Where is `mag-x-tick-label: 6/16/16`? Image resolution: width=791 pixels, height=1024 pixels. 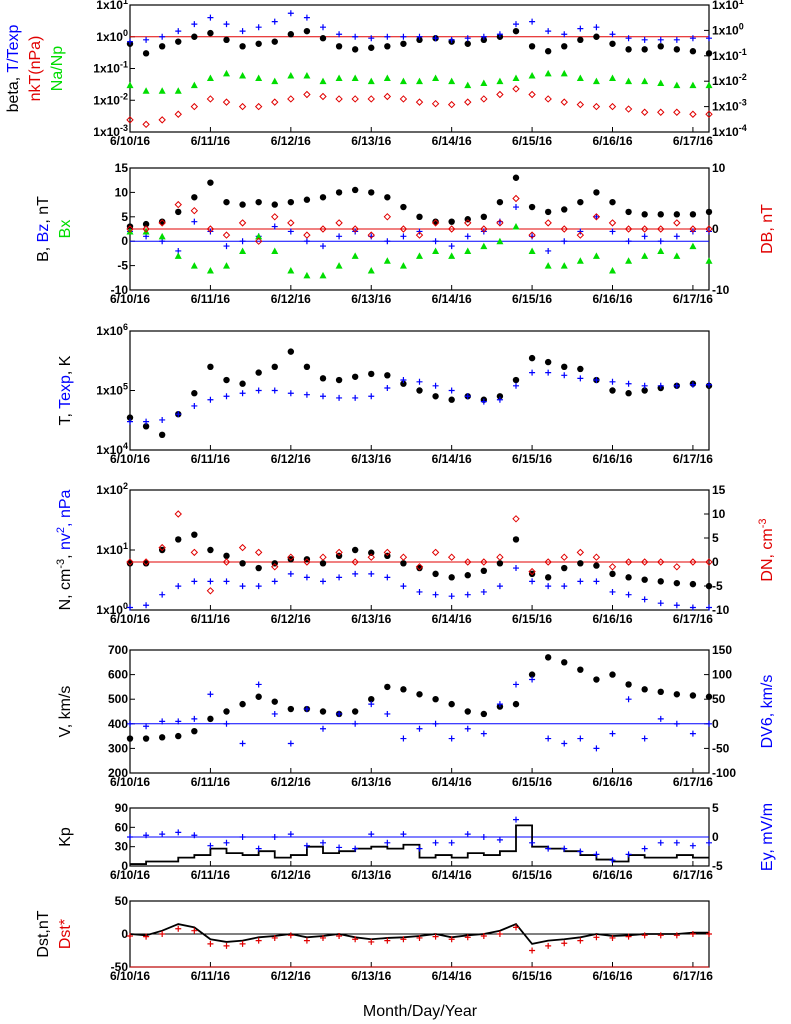 mag-x-tick-label: 6/16/16 is located at coordinates (612, 299).